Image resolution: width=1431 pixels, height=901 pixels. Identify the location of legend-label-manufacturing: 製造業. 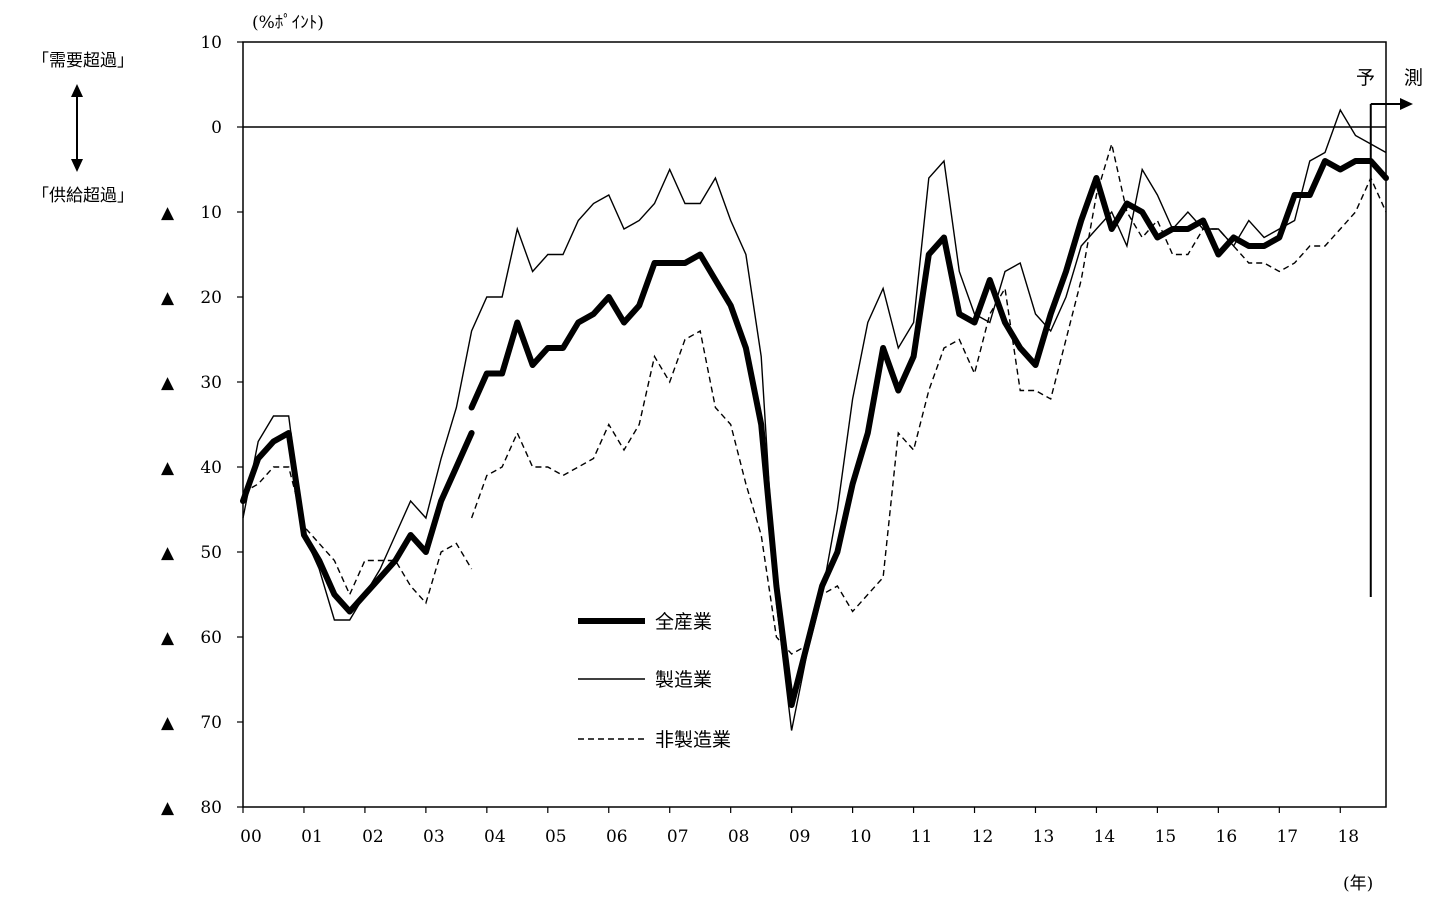
(683, 680).